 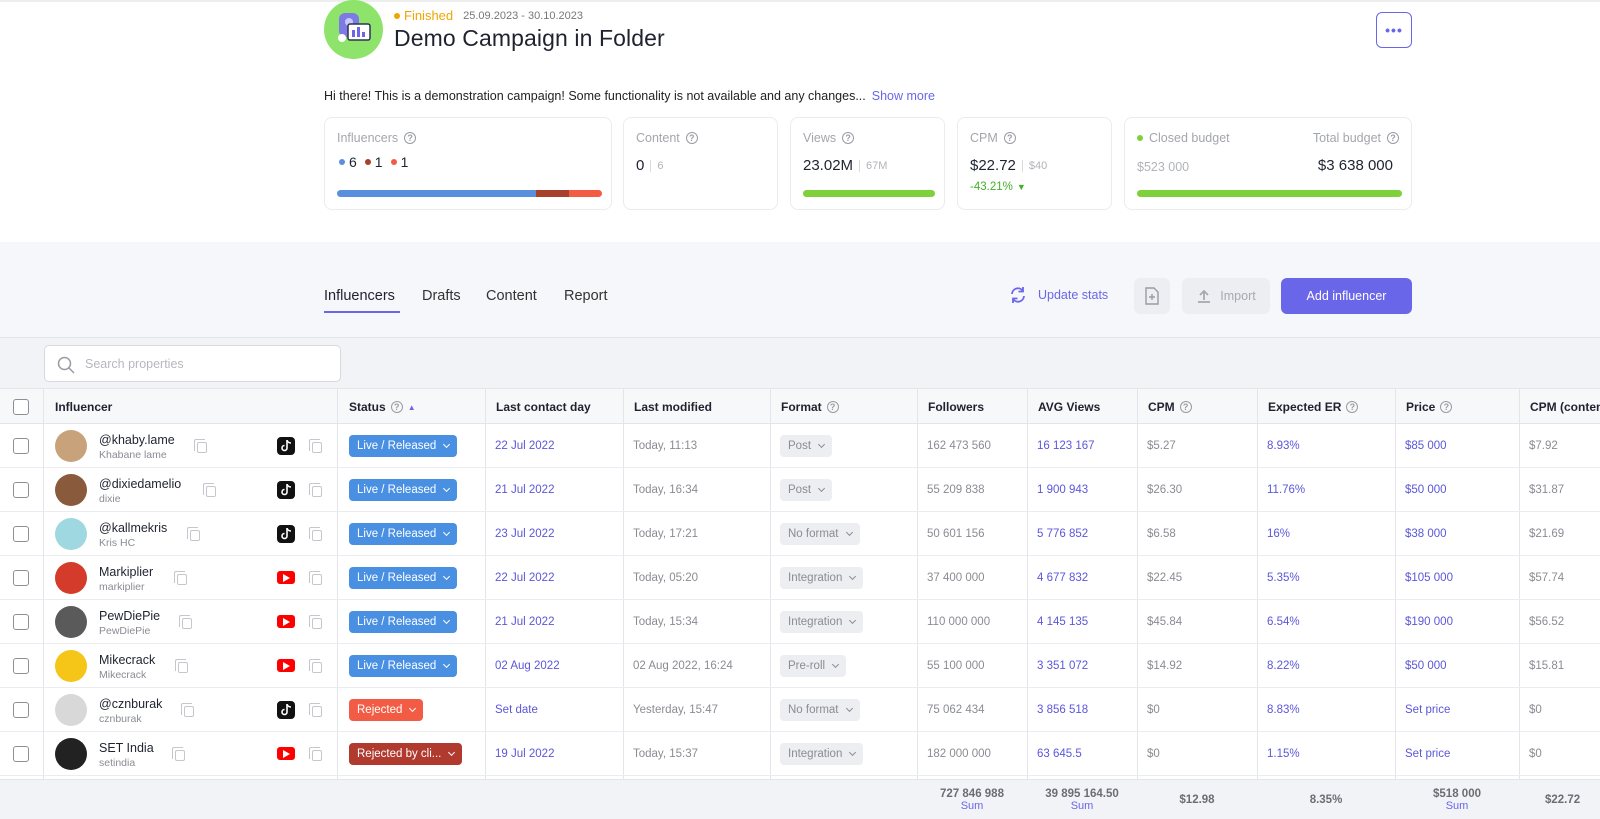 What do you see at coordinates (140, 484) in the screenshot?
I see `influencer-name: @dixiedamelio` at bounding box center [140, 484].